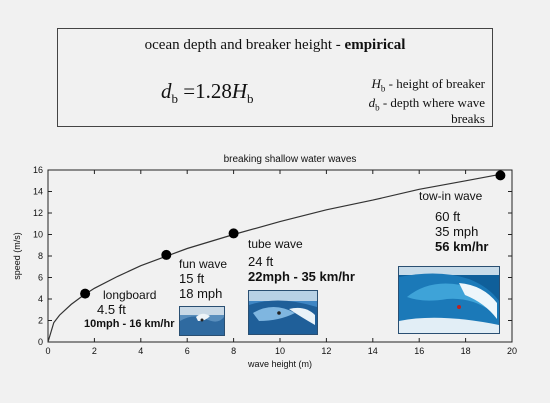  I want to click on annotation-title: tube wave, so click(275, 244).